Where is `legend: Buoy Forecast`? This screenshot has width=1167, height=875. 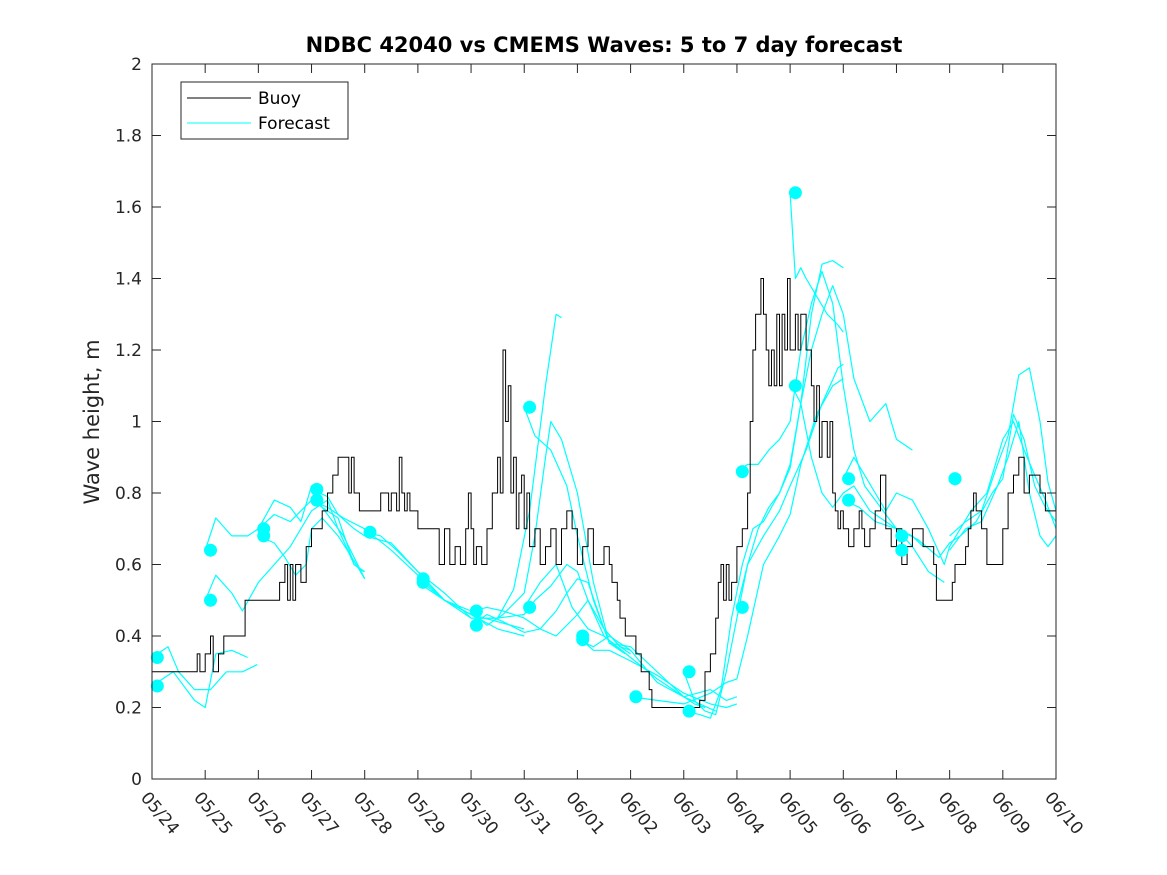
legend: Buoy Forecast is located at coordinates (264, 110).